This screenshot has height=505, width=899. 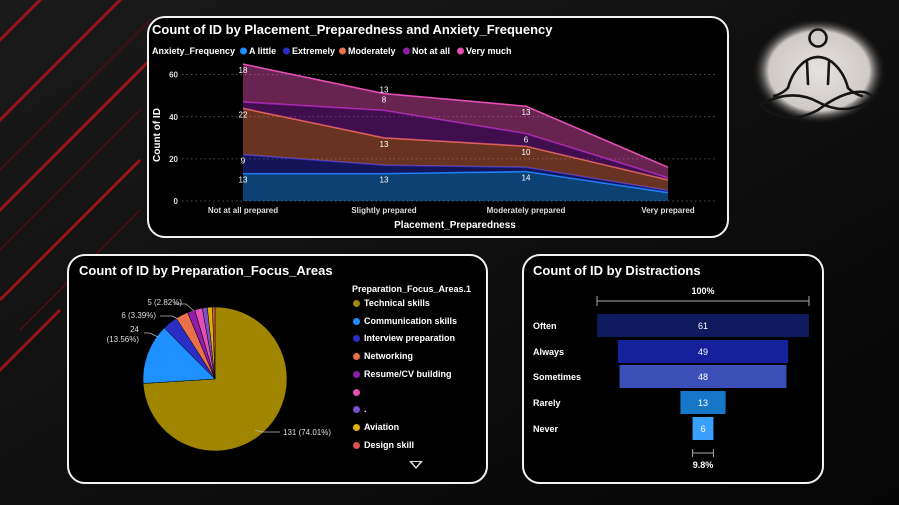 I want to click on pie-legend-item, so click(x=358, y=392).